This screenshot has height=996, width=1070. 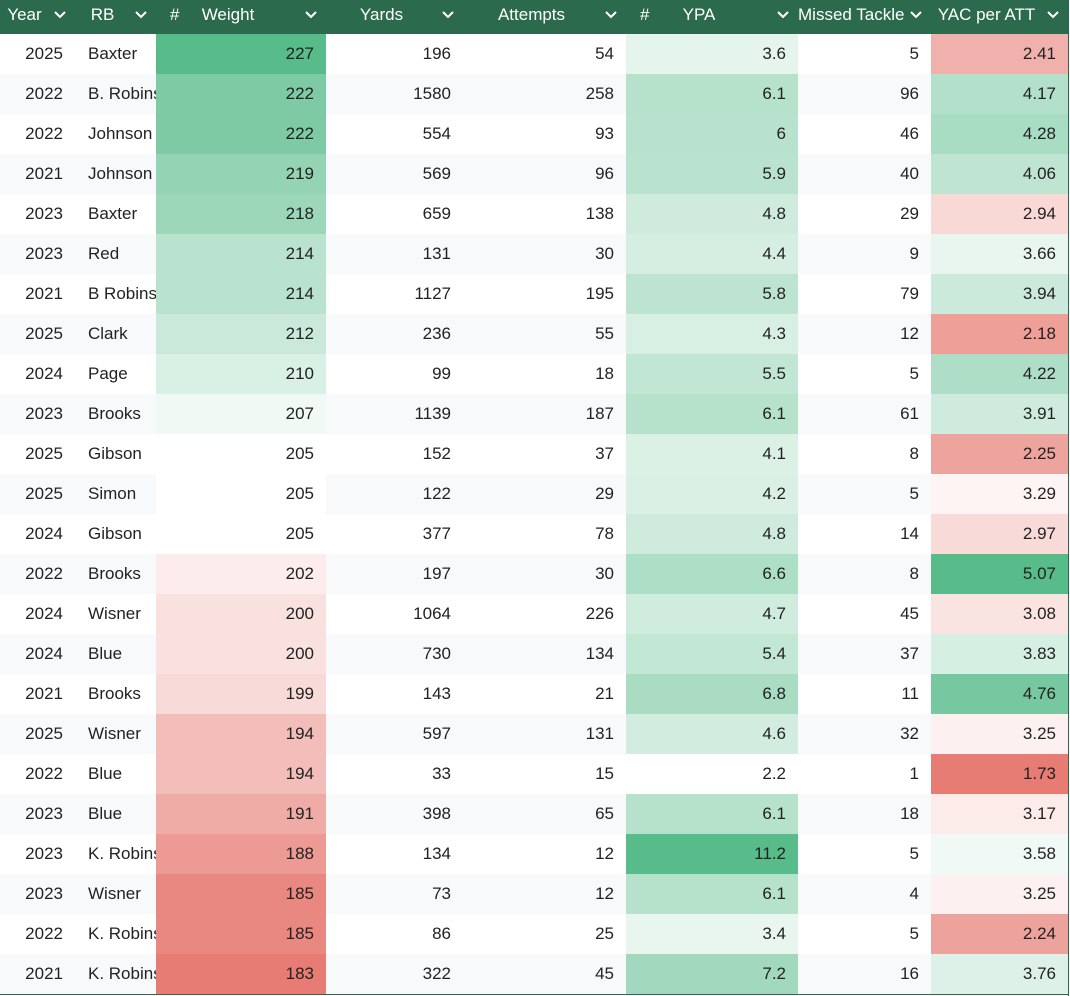 What do you see at coordinates (712, 854) in the screenshot?
I see `cell: 11.2` at bounding box center [712, 854].